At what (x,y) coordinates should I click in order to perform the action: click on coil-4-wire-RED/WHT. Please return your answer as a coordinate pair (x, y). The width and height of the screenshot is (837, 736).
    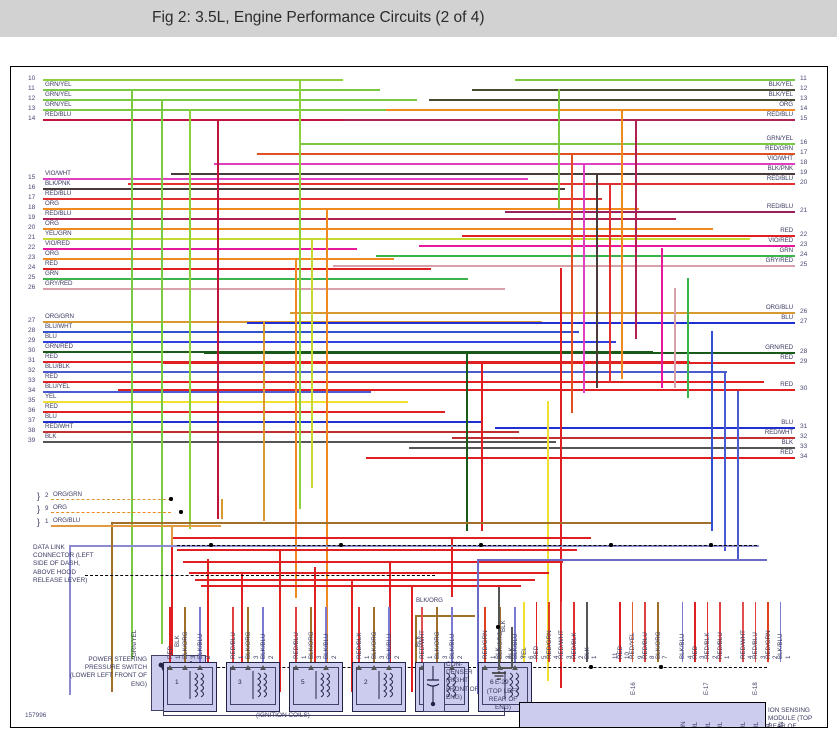
    Looking at the image, I should click on (422, 634).